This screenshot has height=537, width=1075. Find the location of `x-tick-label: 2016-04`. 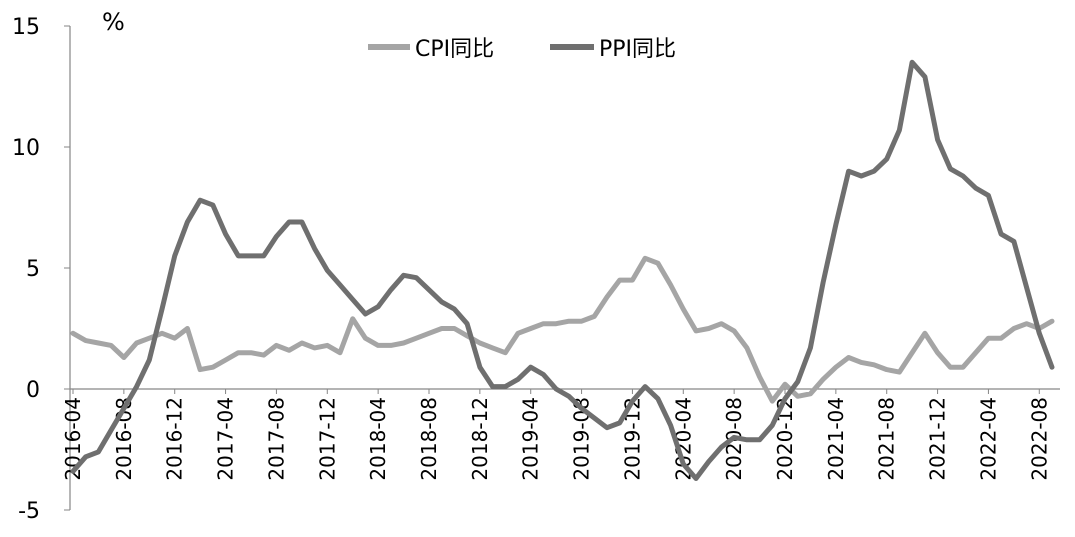

x-tick-label: 2016-04 is located at coordinates (73, 439).